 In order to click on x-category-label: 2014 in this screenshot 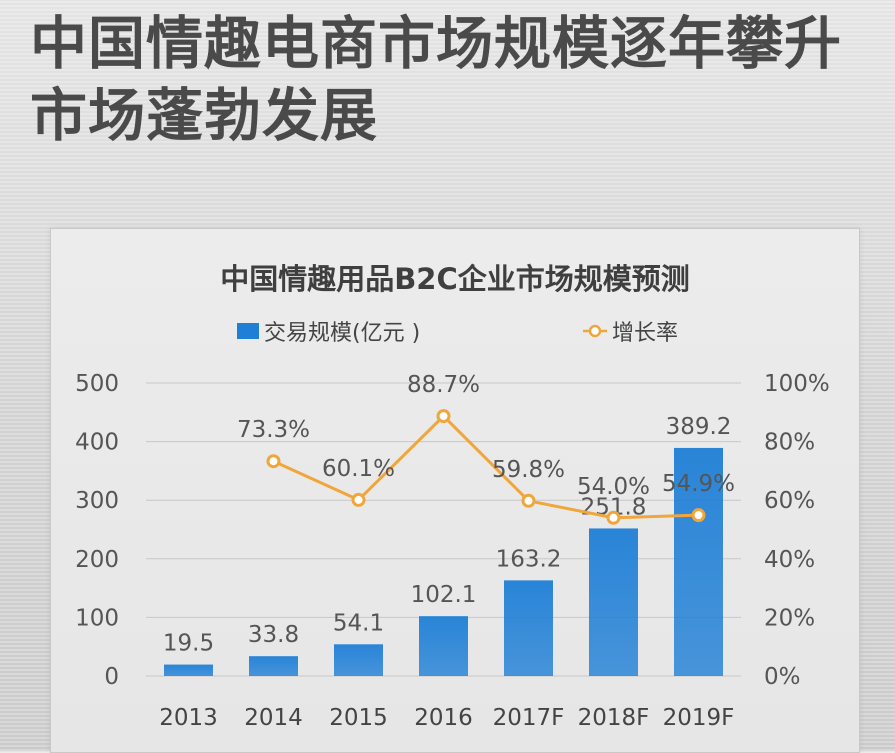, I will do `click(273, 718)`.